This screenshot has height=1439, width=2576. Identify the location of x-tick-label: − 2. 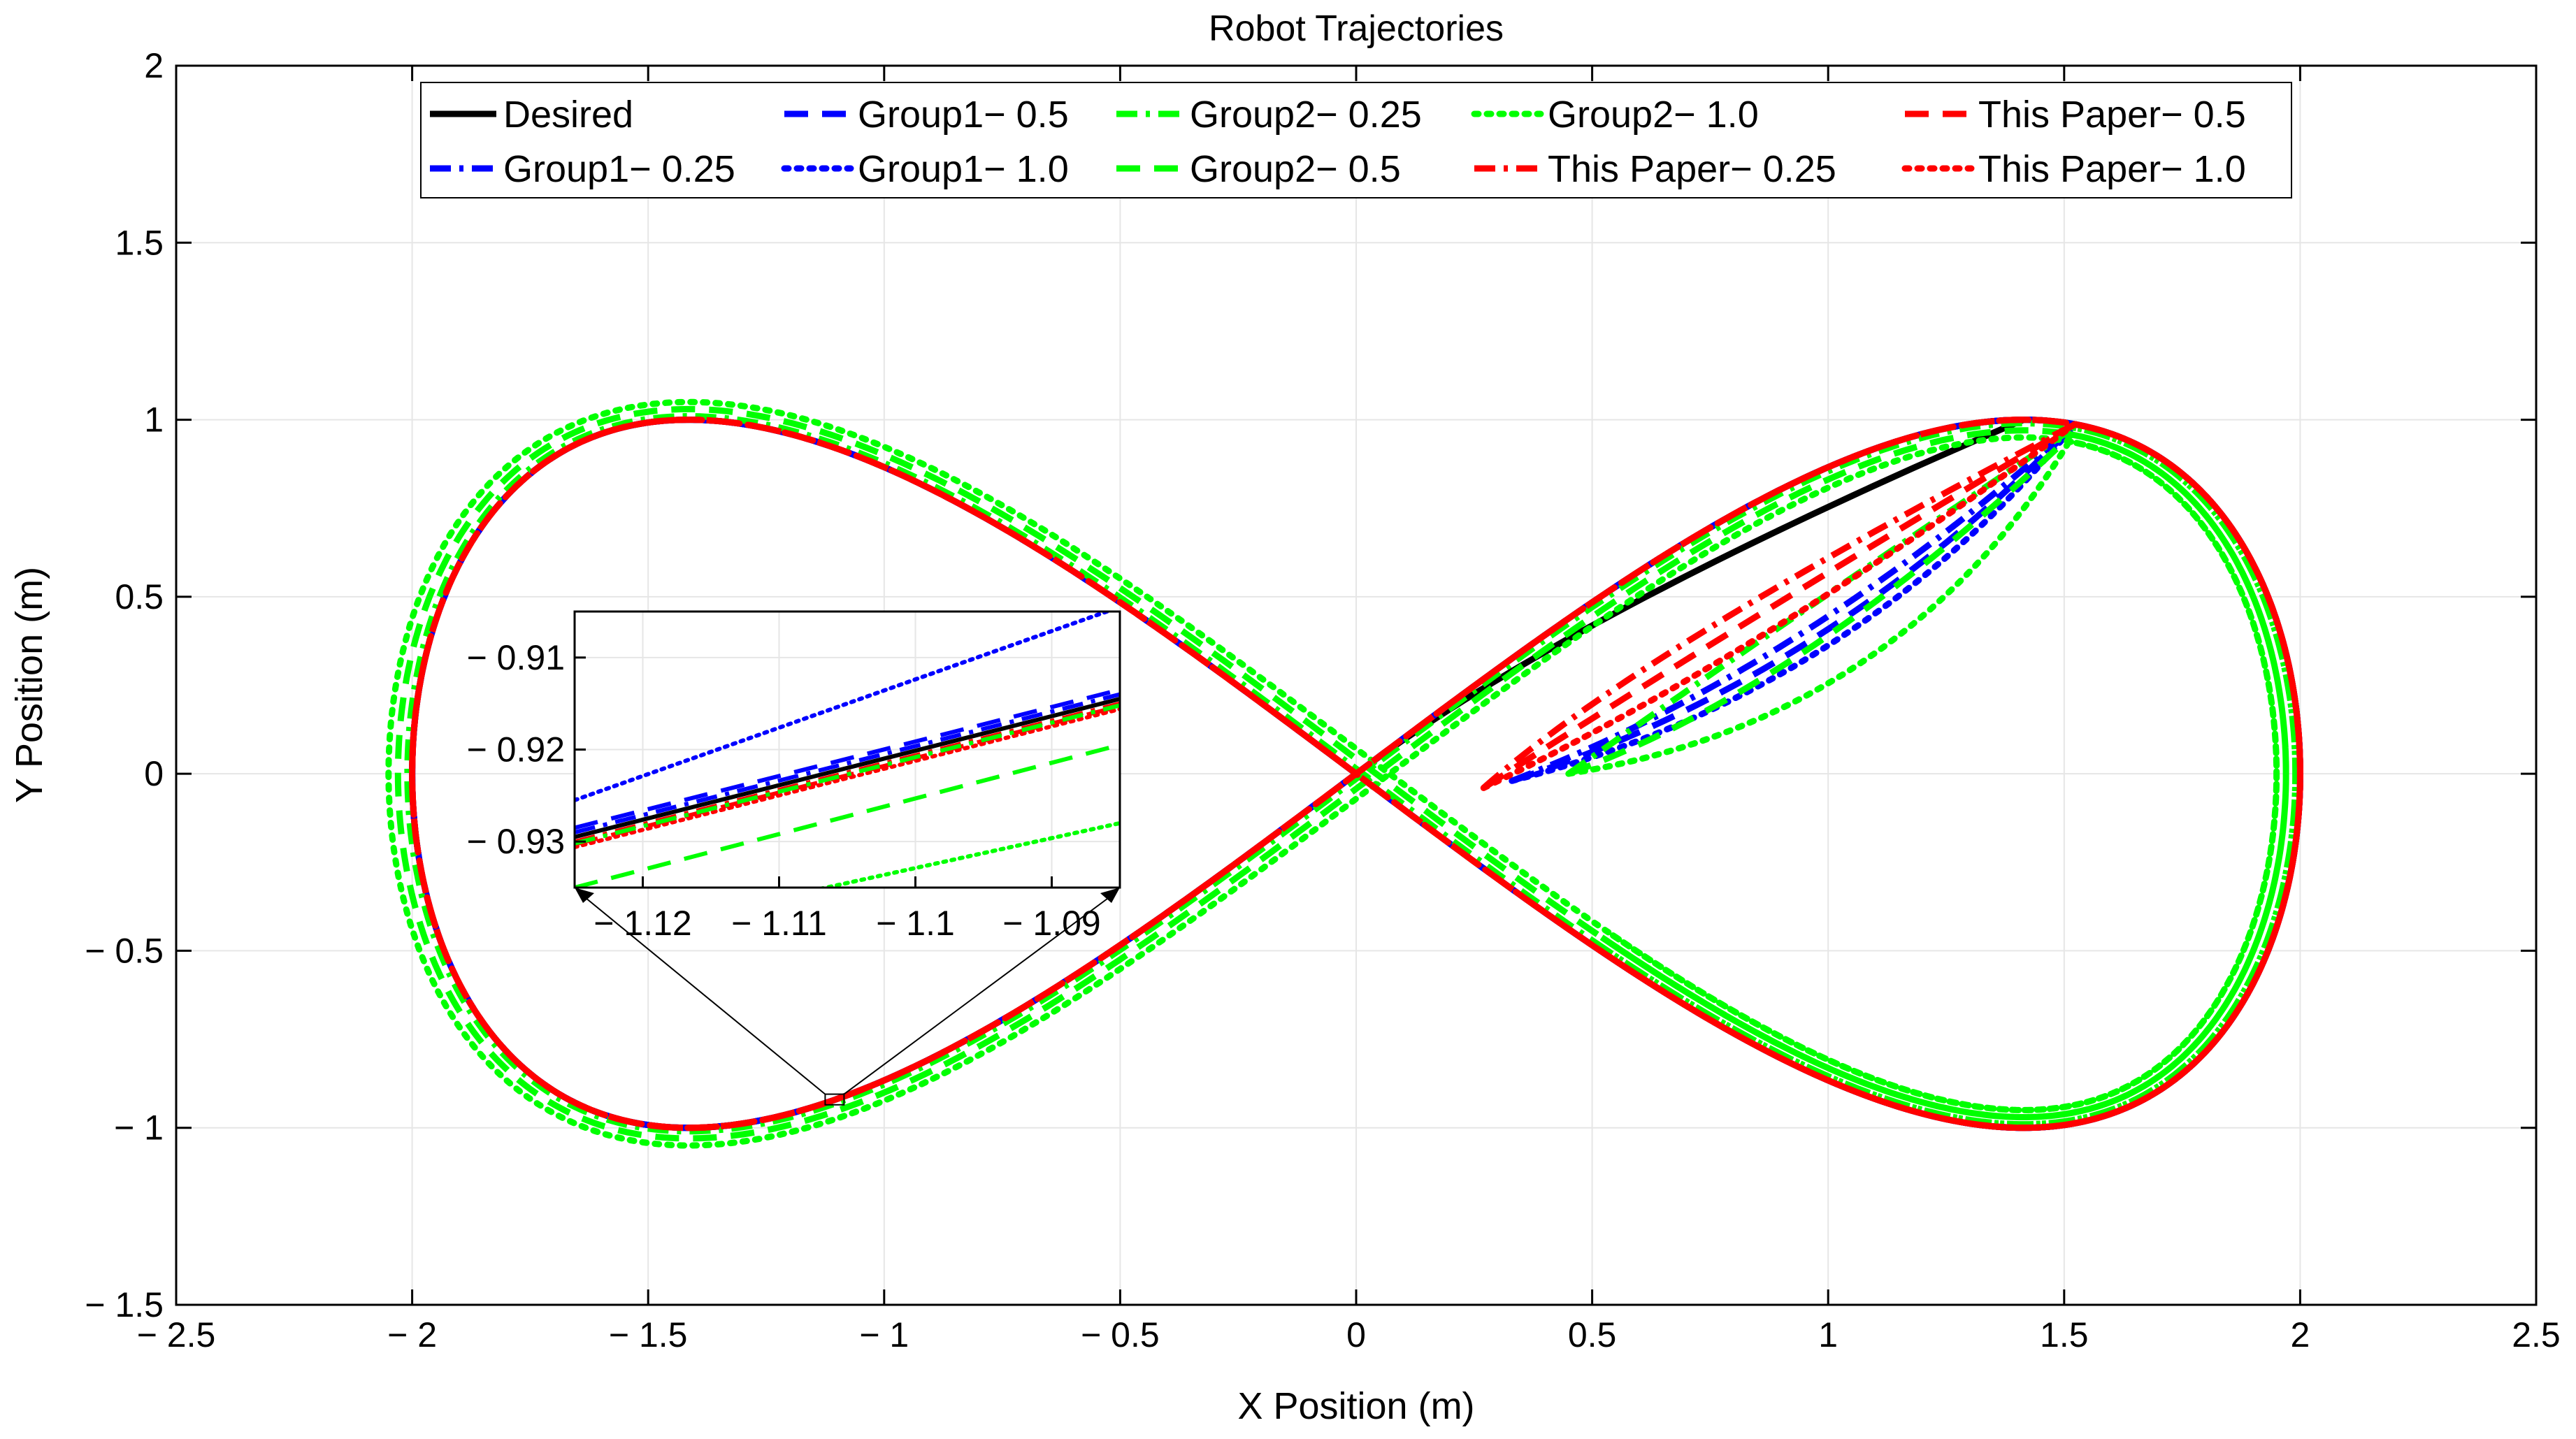
(412, 1334).